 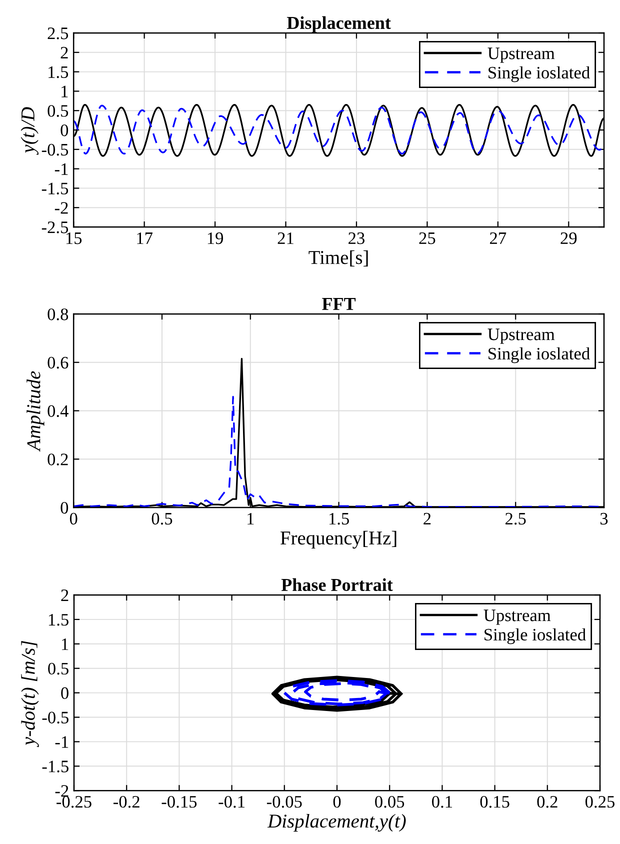 I want to click on y-tick-label: 0.4, so click(x=58, y=411).